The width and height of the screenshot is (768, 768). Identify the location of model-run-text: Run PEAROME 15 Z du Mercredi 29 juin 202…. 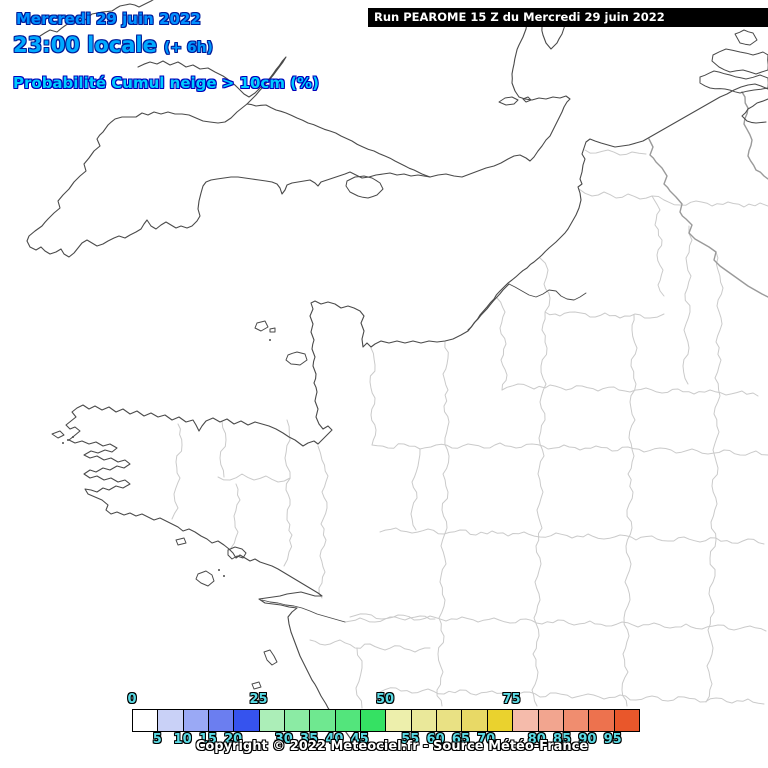
(519, 17).